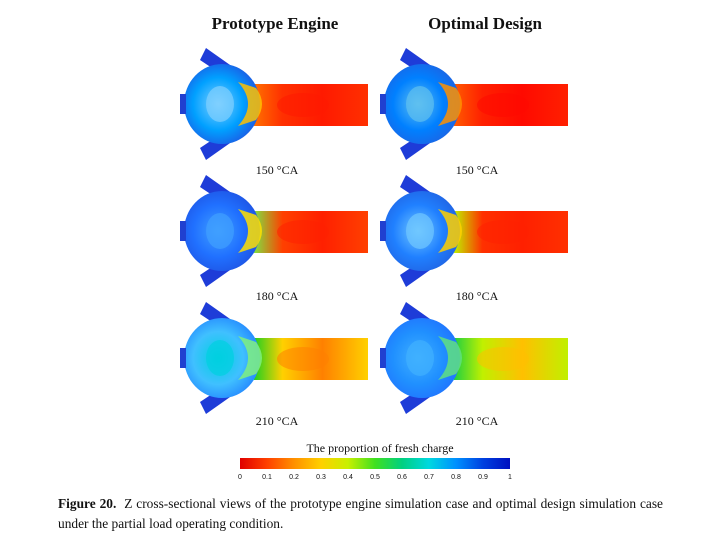 This screenshot has height=539, width=720. I want to click on optimal-design-column-title: Optimal Design, so click(485, 23).